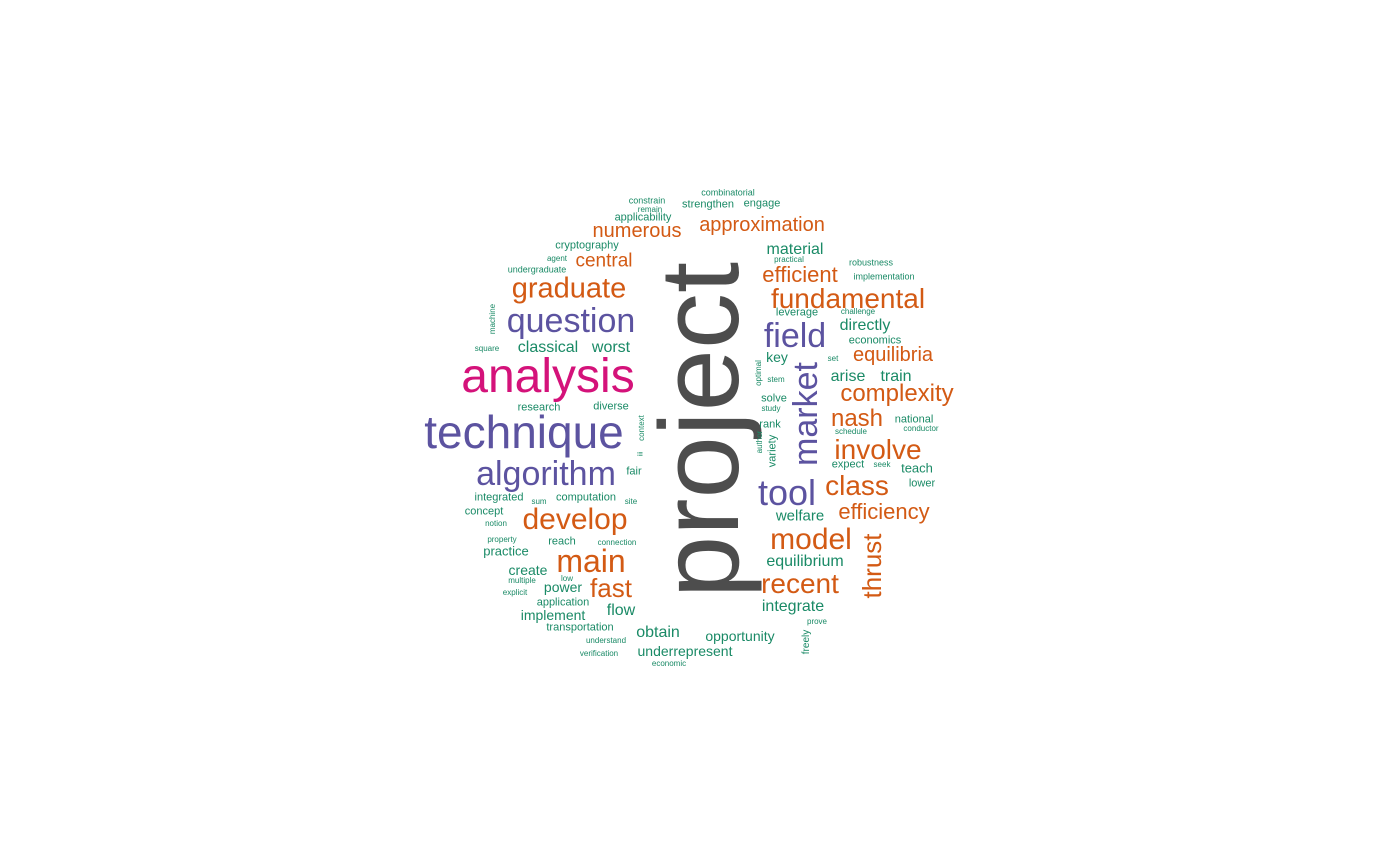 The width and height of the screenshot is (1400, 865). I want to click on word-variety: variety, so click(772, 451).